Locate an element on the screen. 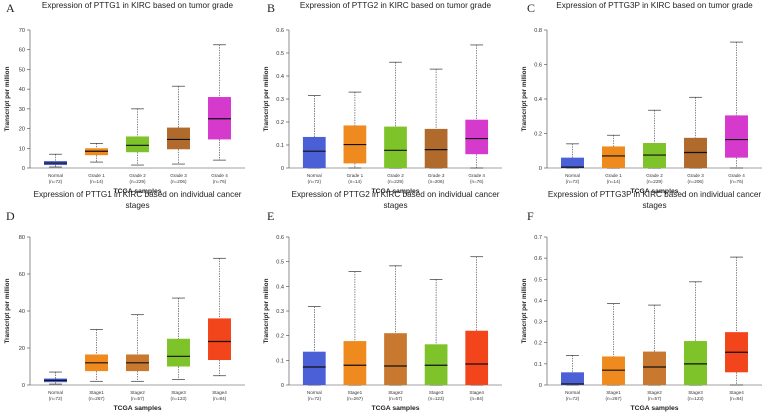  panel-letter: D is located at coordinates (10, 216).